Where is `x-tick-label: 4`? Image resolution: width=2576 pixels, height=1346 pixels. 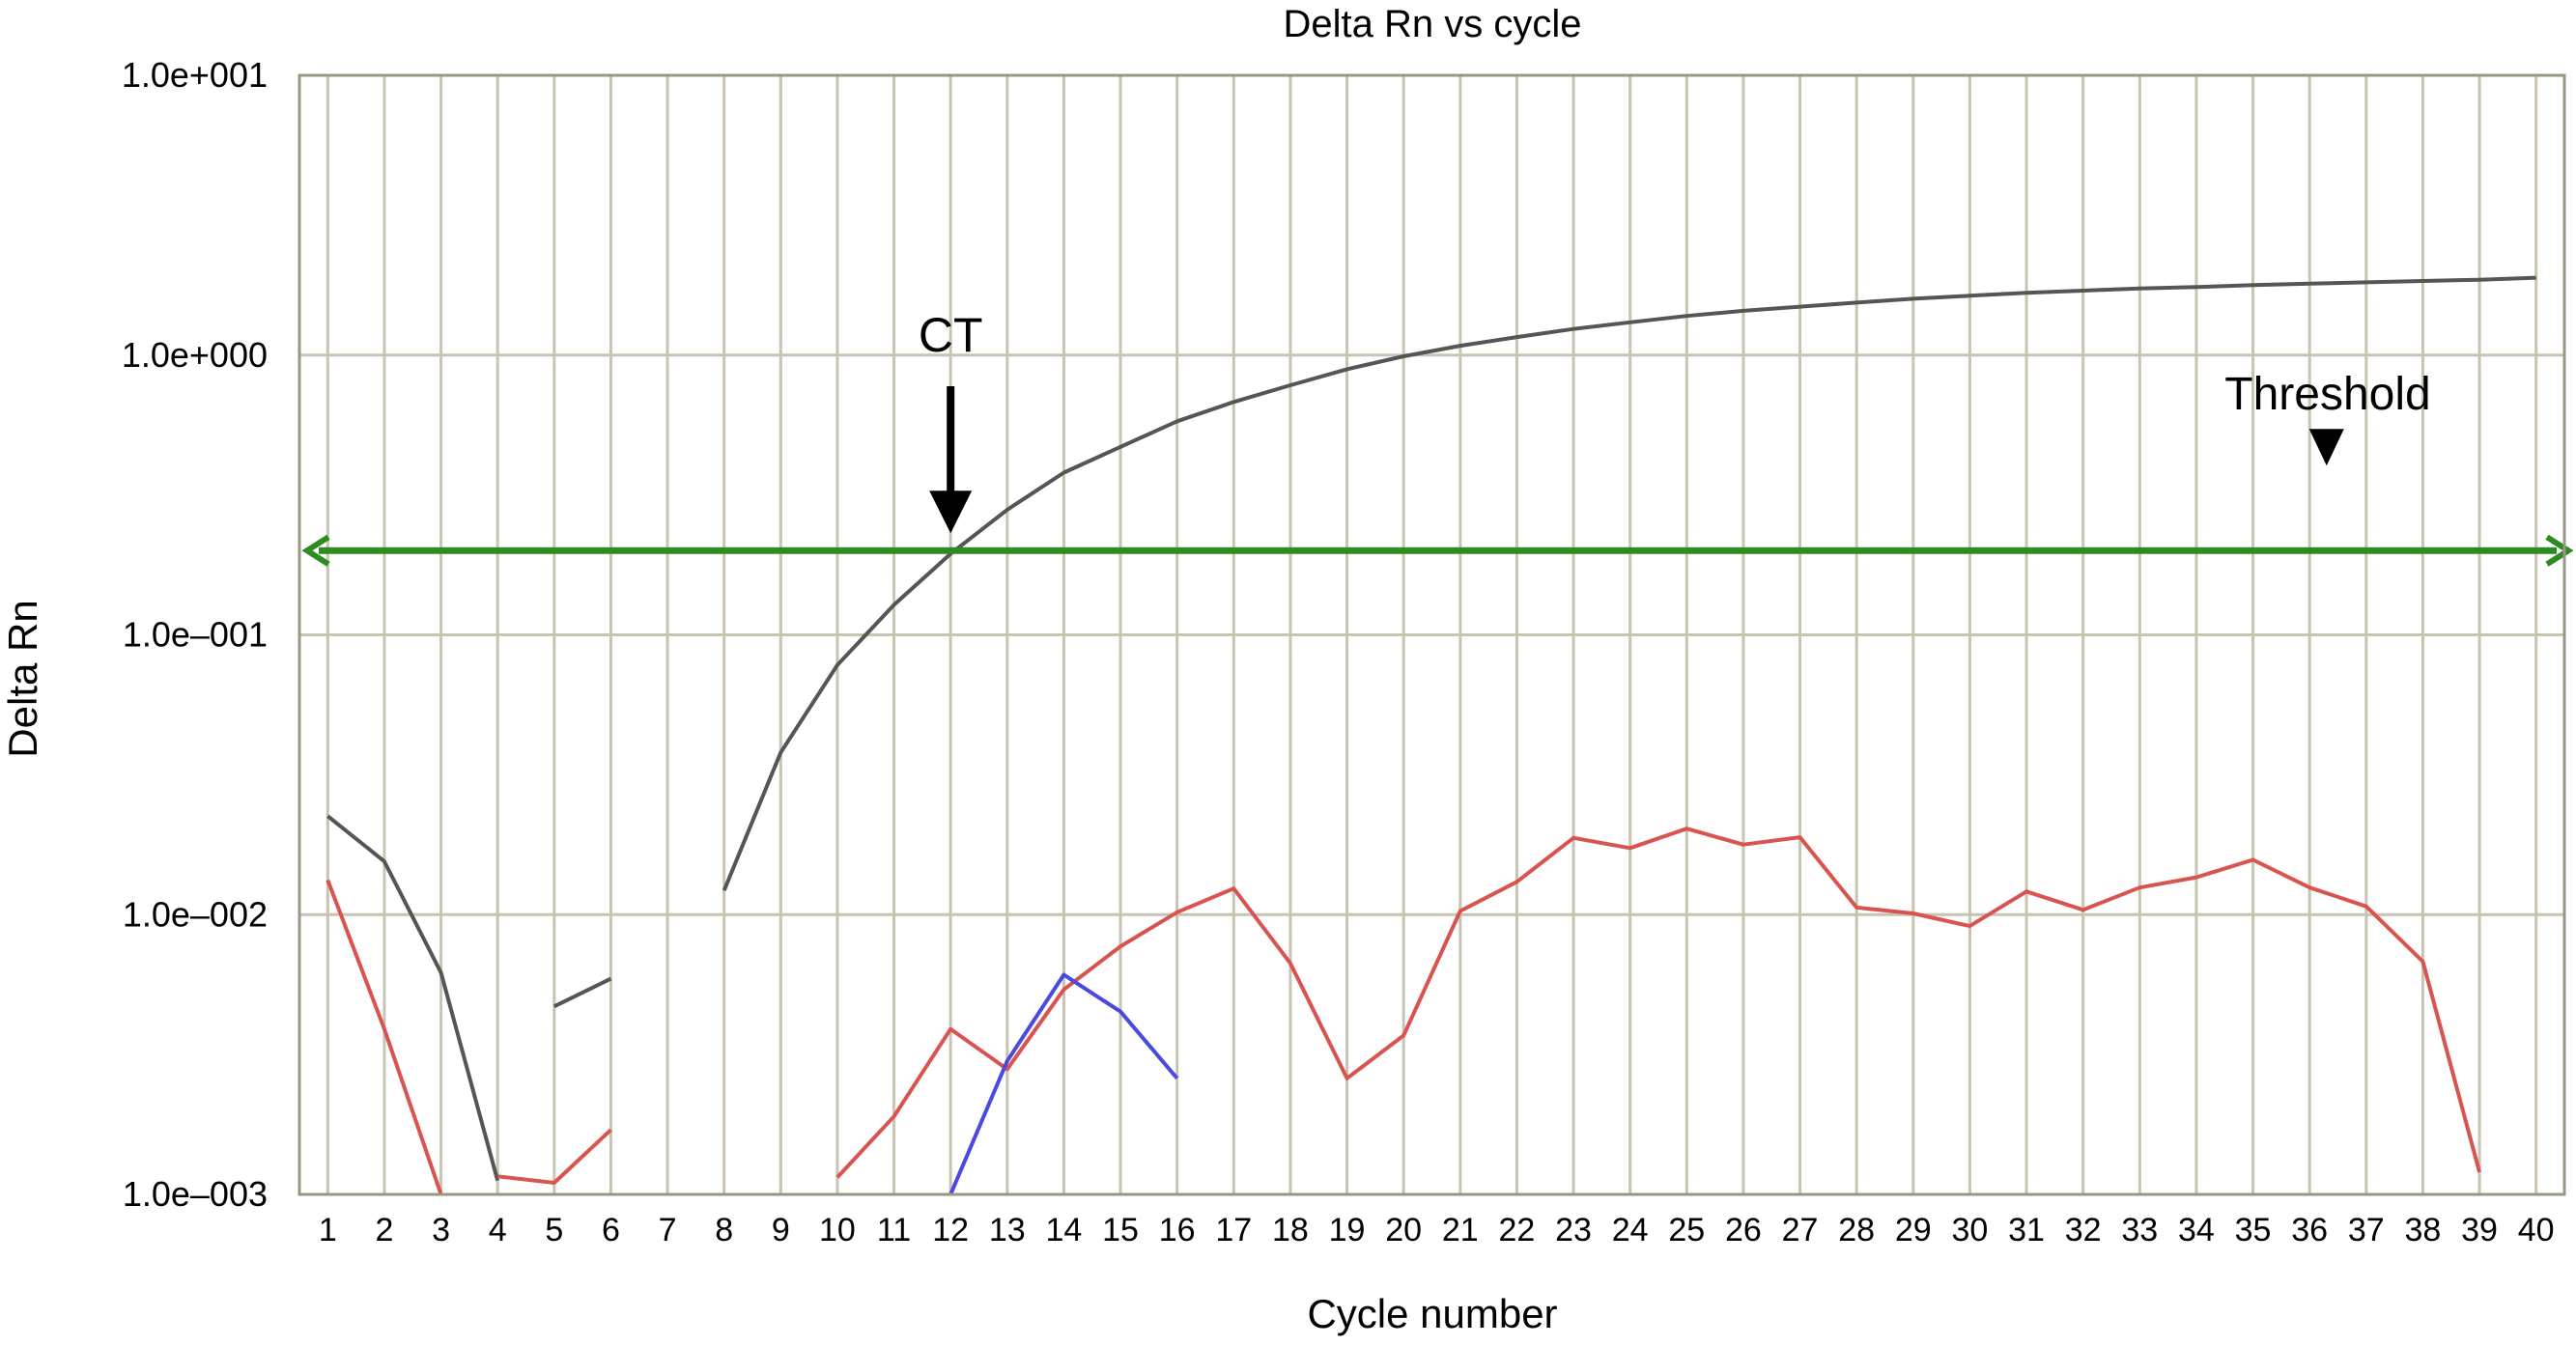 x-tick-label: 4 is located at coordinates (498, 1230).